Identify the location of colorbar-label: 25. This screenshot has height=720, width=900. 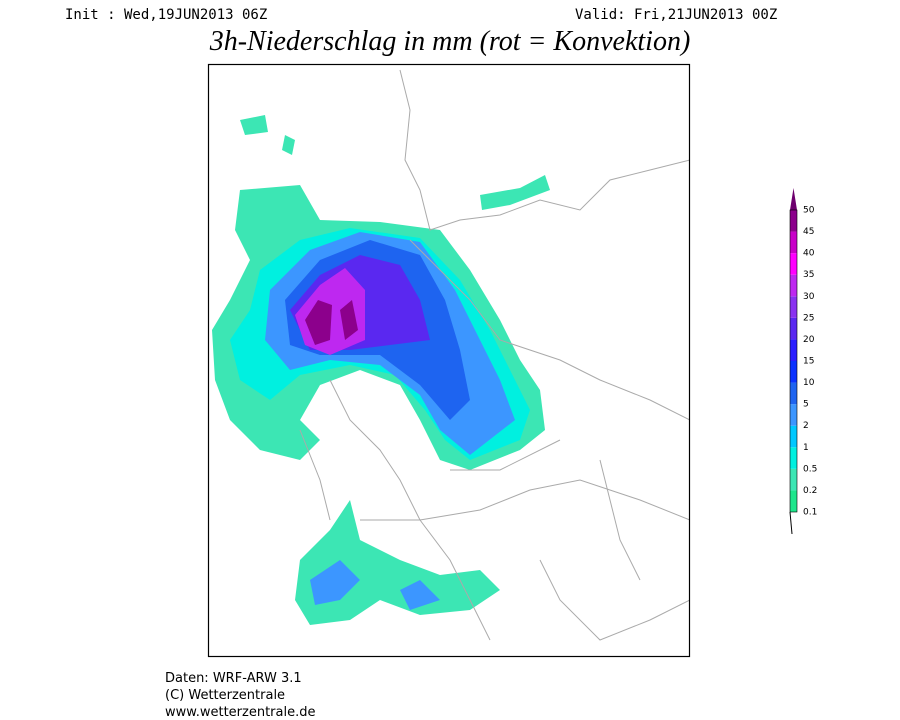
(808, 318).